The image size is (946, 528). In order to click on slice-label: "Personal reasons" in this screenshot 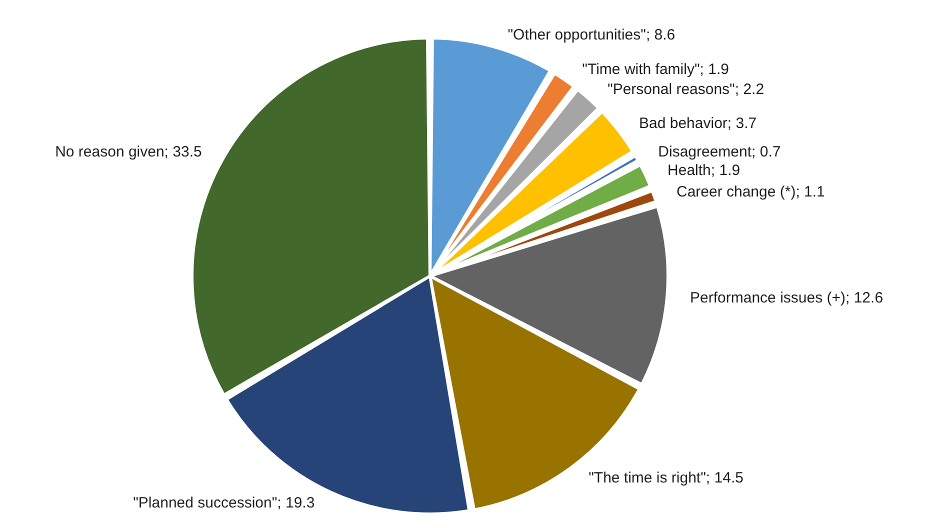, I will do `click(671, 89)`.